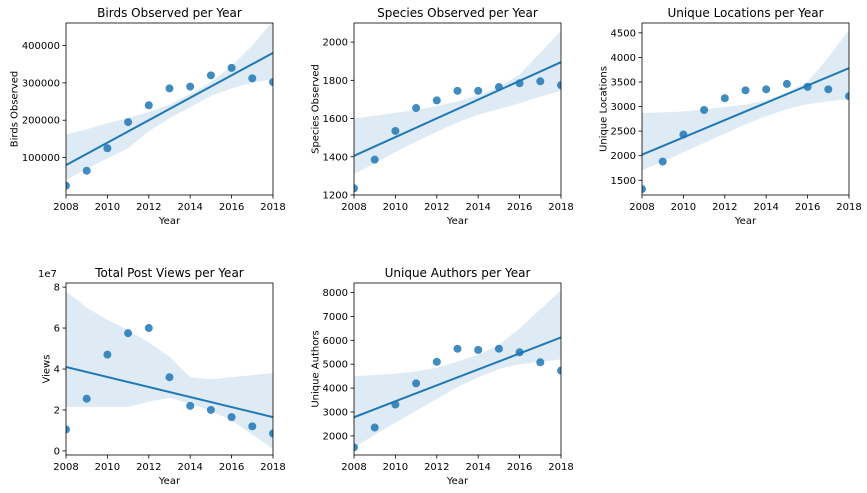  Describe the element at coordinates (623, 107) in the screenshot. I see `y-tick-label: 3000` at that location.